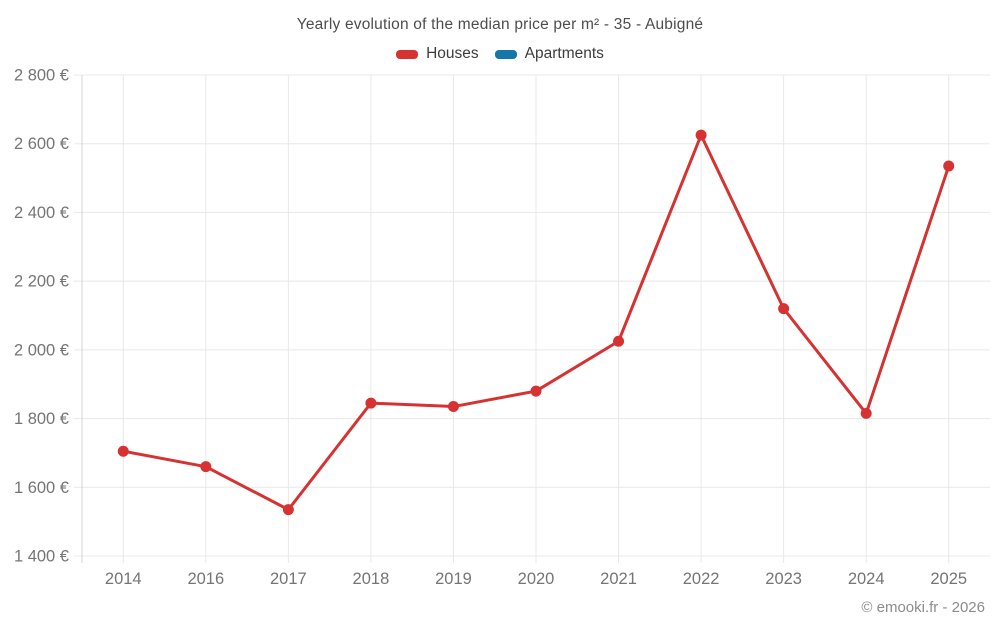  What do you see at coordinates (288, 510) in the screenshot?
I see `data-point-houses-2017` at bounding box center [288, 510].